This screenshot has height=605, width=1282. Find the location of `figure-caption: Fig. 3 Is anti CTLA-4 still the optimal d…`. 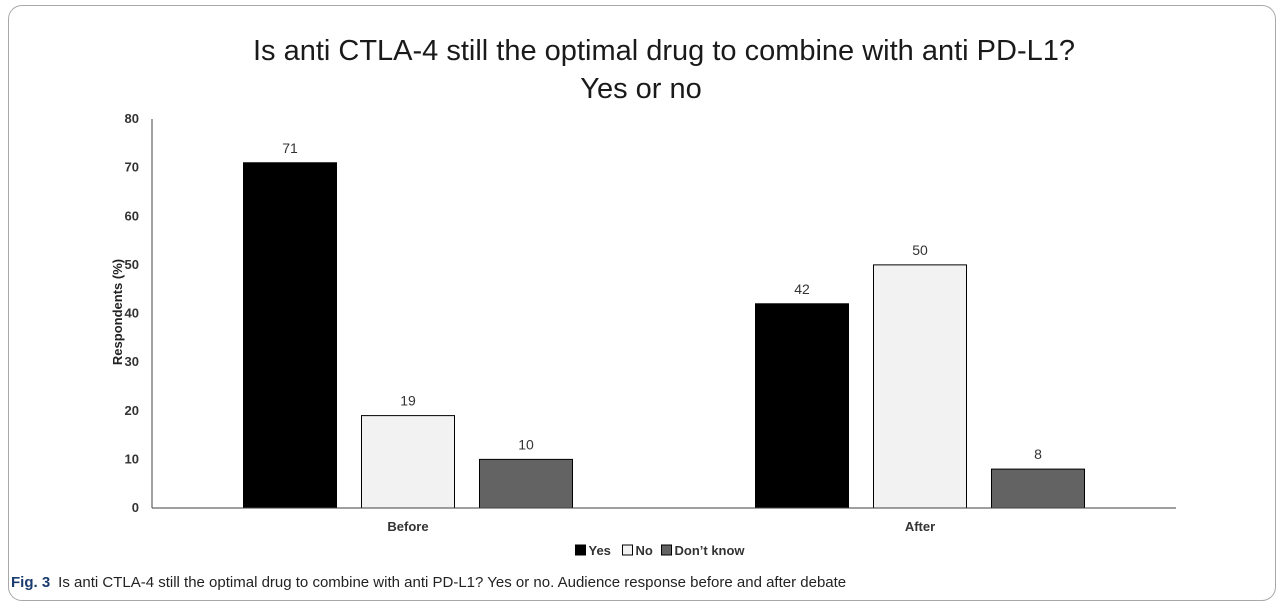

figure-caption: Fig. 3 Is anti CTLA-4 still the optimal d… is located at coordinates (428, 582).